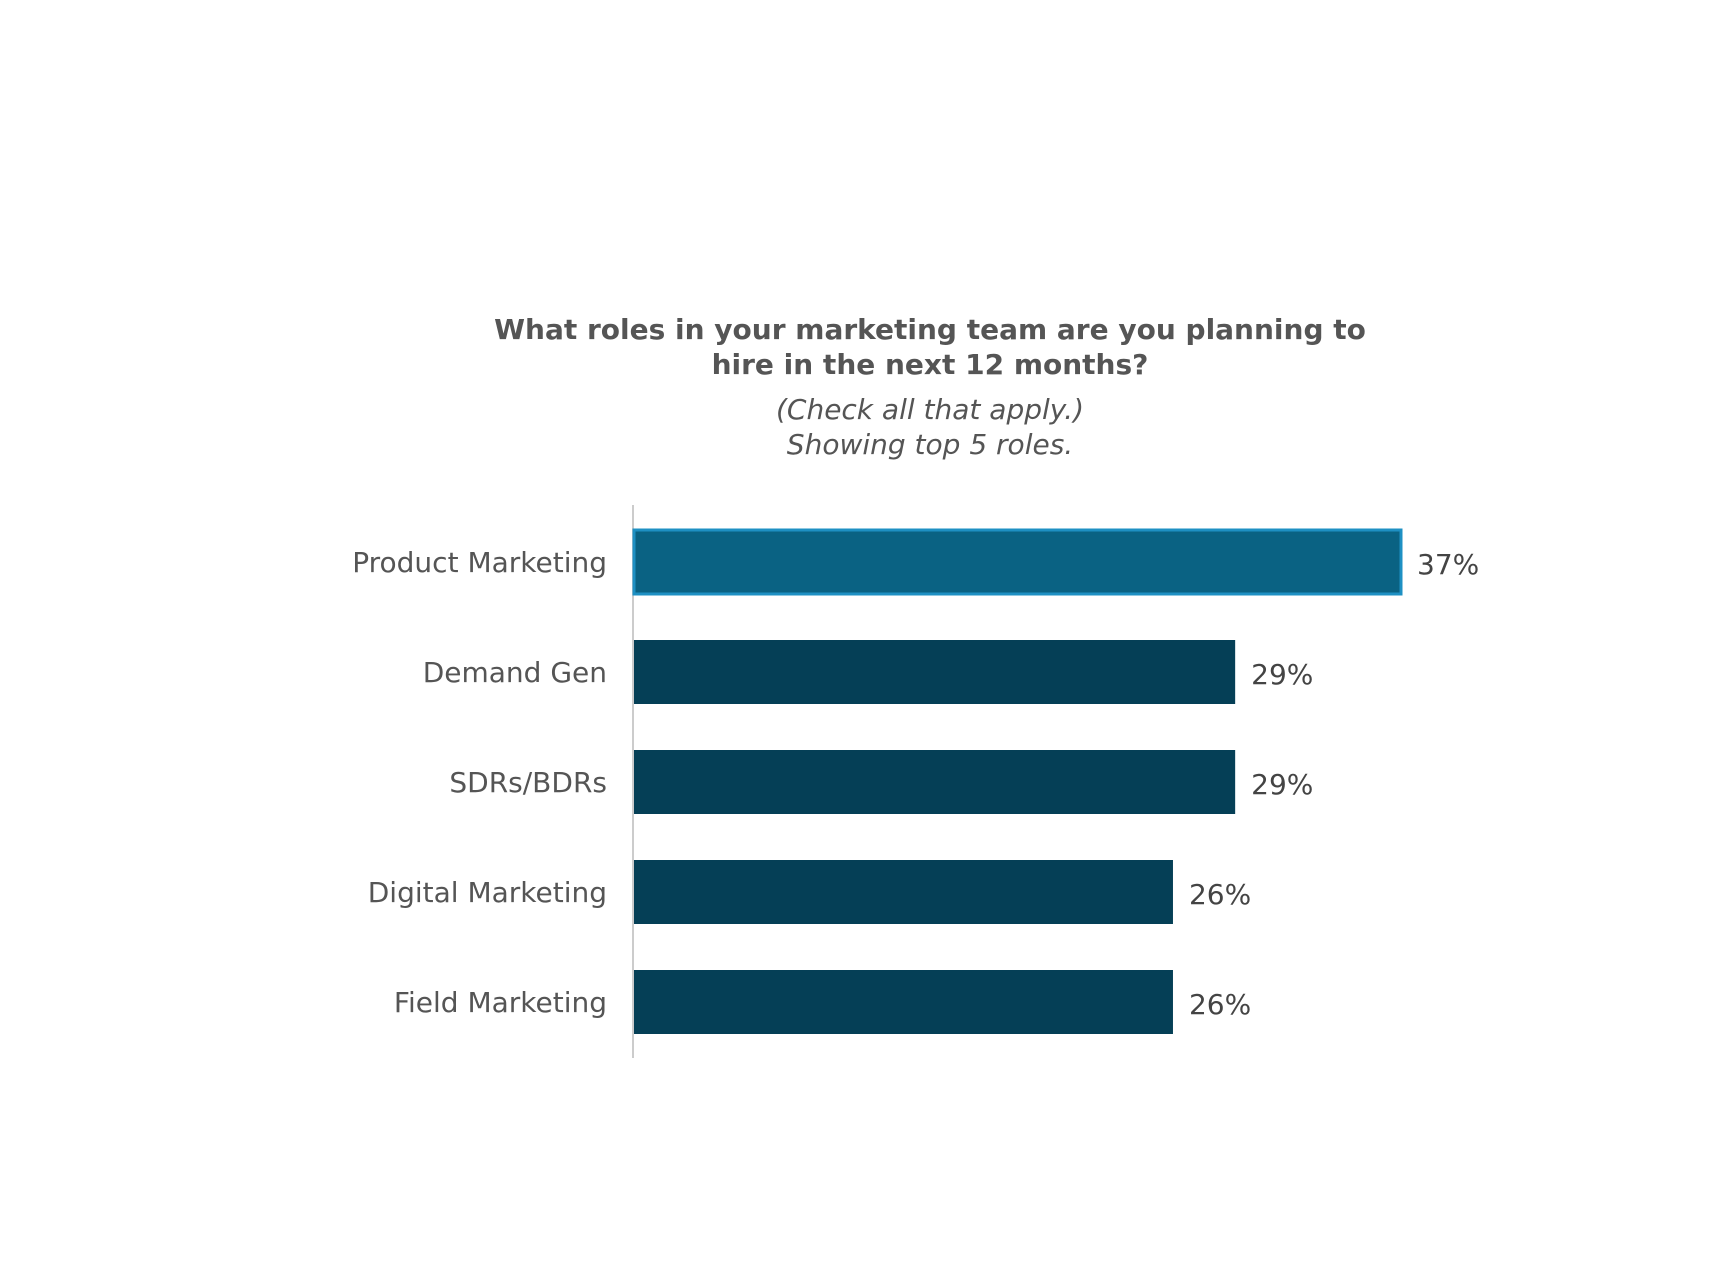 The image size is (1711, 1283). I want to click on value-label-3: 26%, so click(1220, 894).